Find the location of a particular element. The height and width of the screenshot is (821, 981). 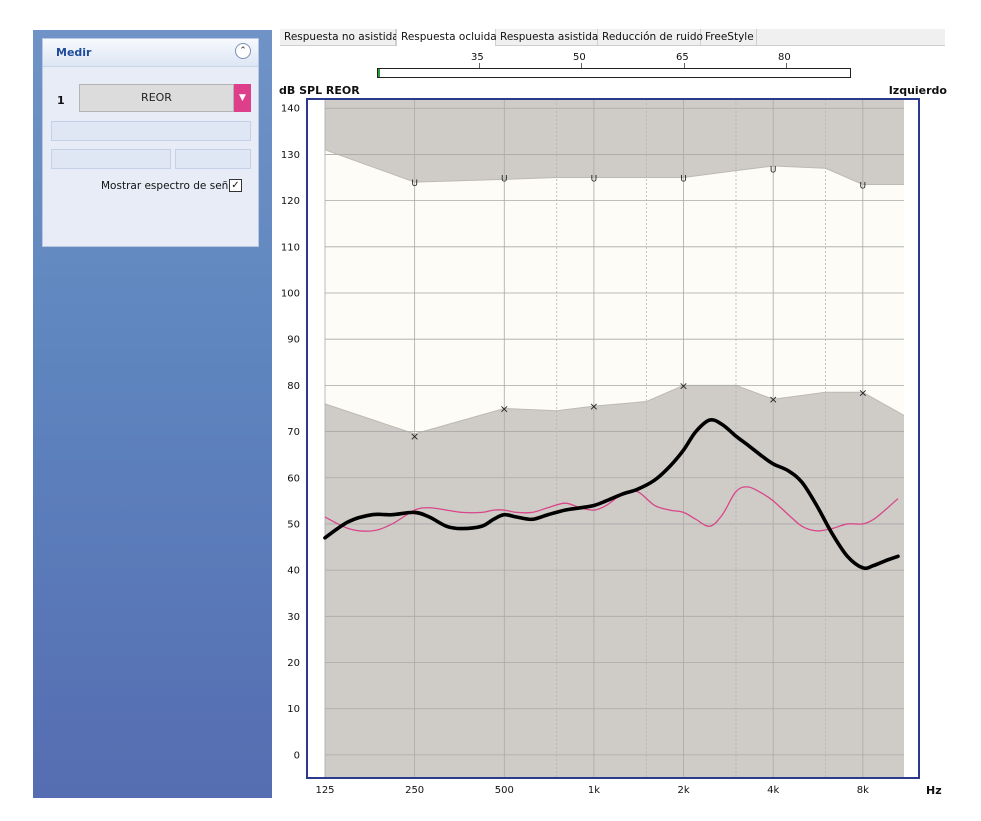

input-level-fill is located at coordinates (379, 73).